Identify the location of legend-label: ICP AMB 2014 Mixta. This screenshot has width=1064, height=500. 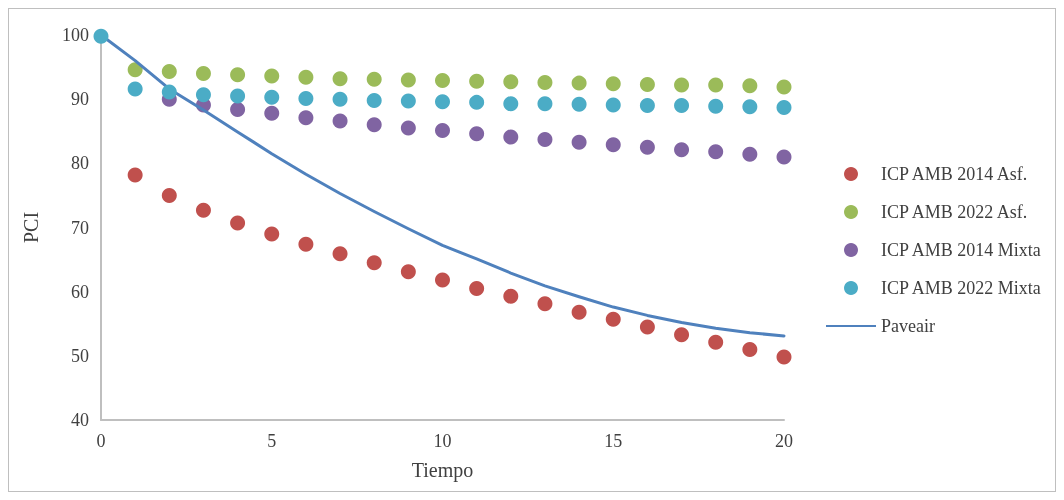
(961, 250).